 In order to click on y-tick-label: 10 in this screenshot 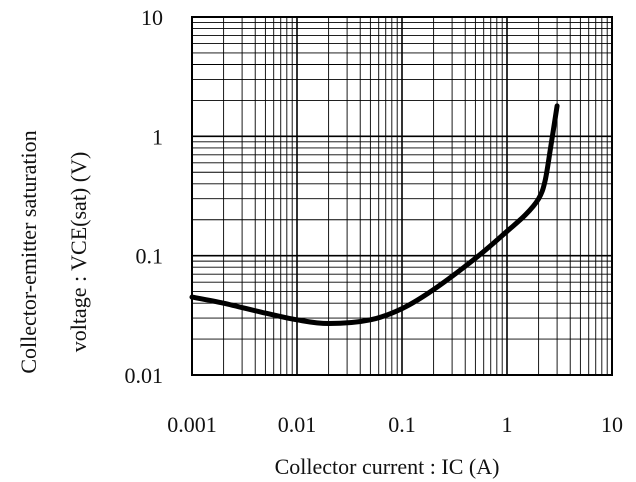, I will do `click(152, 17)`.